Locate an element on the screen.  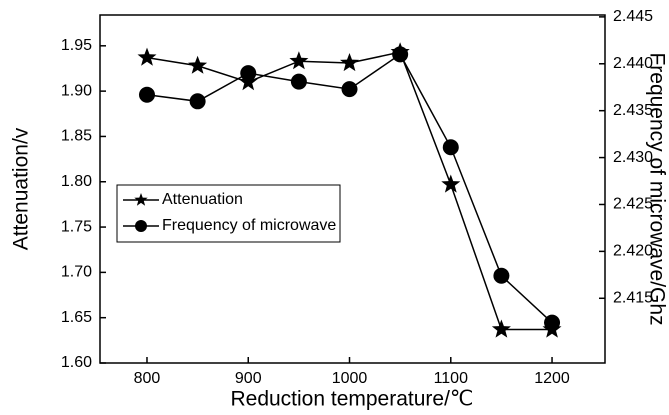
x-tick-label: 1100 is located at coordinates (451, 378).